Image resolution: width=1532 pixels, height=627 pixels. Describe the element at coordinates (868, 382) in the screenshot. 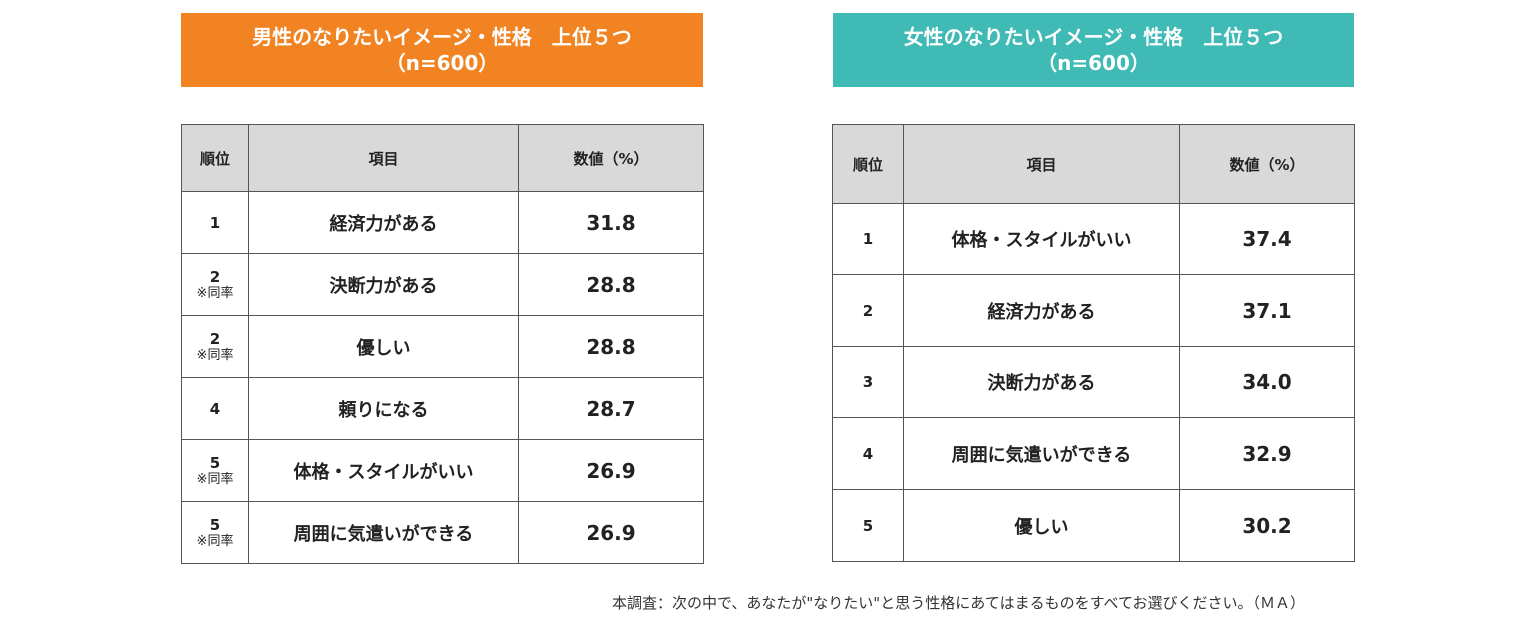

I see `rank-cell: 3` at that location.